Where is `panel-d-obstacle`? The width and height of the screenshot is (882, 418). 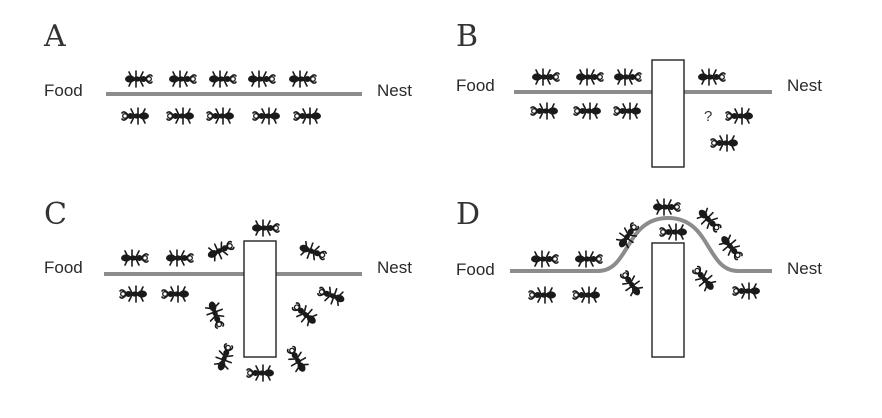 panel-d-obstacle is located at coordinates (668, 300).